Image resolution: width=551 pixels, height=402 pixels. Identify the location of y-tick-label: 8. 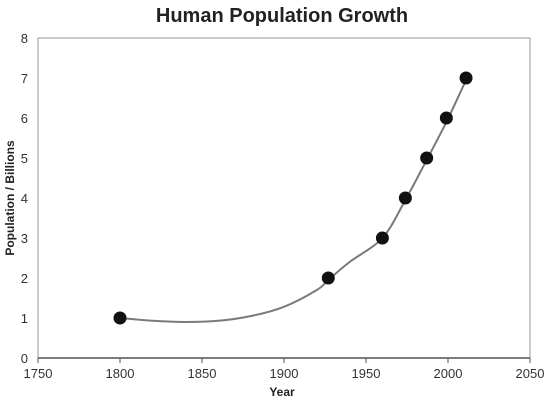
(24, 38).